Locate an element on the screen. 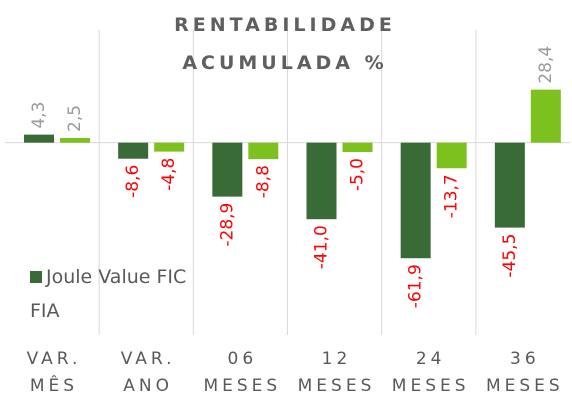  data-label: -8,6 is located at coordinates (133, 181).